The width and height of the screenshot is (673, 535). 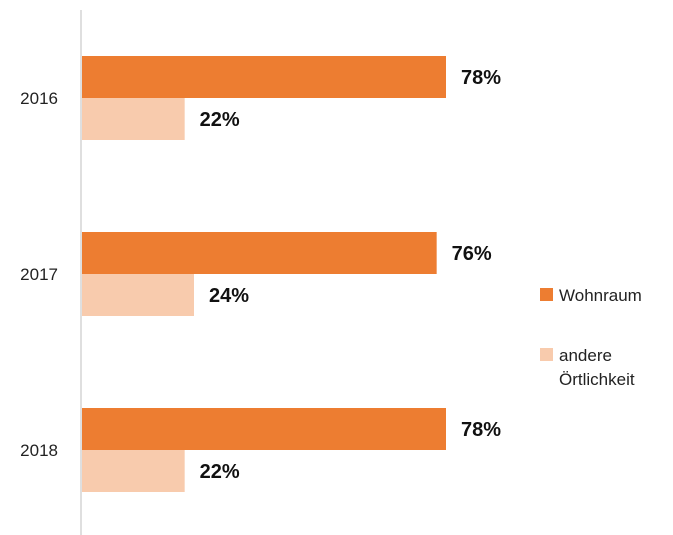 I want to click on data-label-2018-series-1: 78%, so click(x=481, y=430).